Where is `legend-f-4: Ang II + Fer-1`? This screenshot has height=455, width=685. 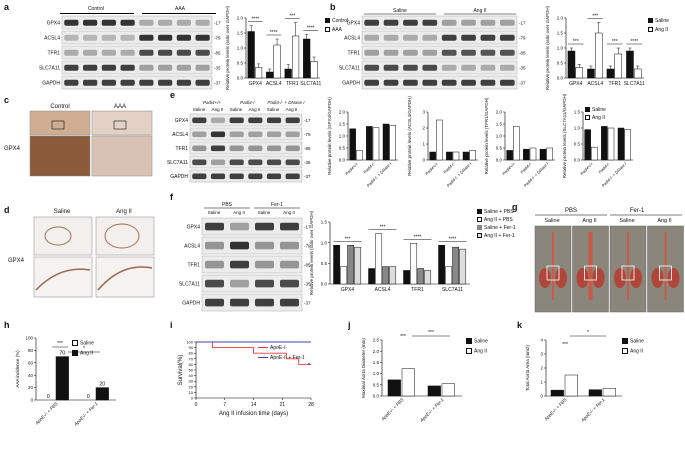 legend-f-4: Ang II + Fer-1 is located at coordinates (496, 236).